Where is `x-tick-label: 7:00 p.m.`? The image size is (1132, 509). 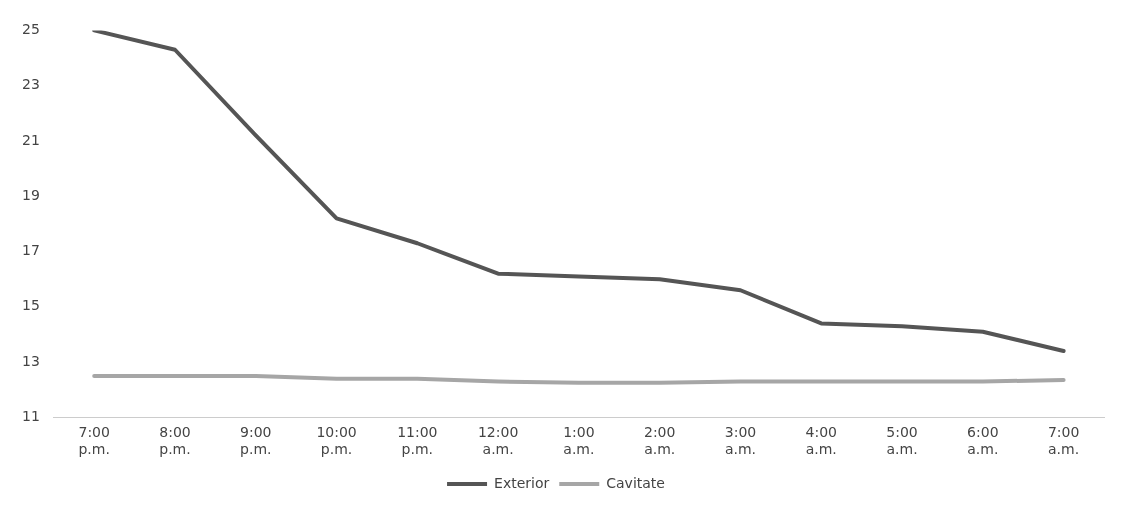
x-tick-label: 7:00 p.m. is located at coordinates (94, 441).